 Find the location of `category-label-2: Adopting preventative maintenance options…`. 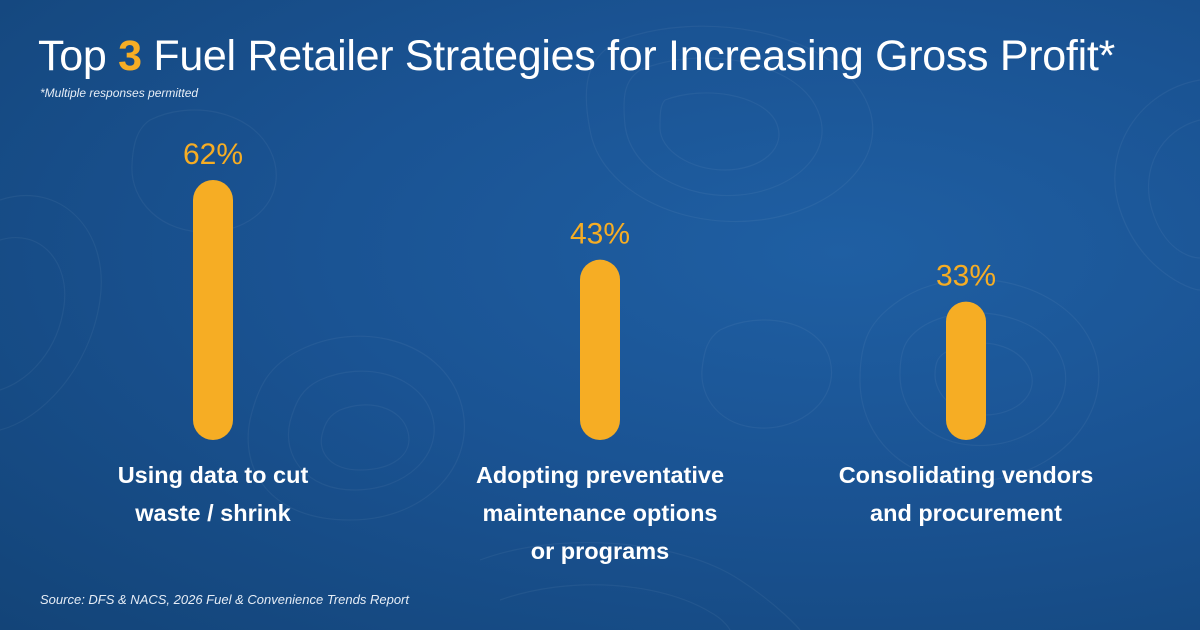

category-label-2: Adopting preventative maintenance options… is located at coordinates (600, 513).